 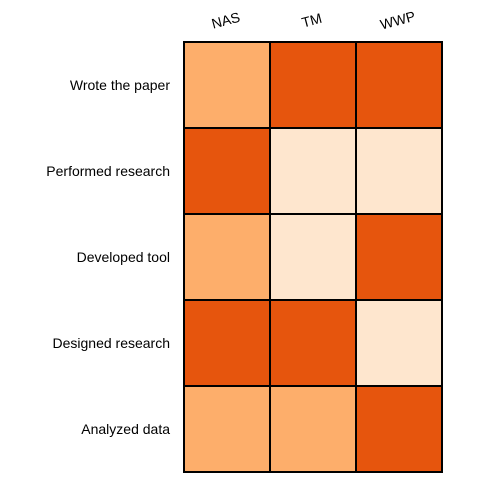 What do you see at coordinates (125, 429) in the screenshot?
I see `row-label-analyzed-data: Analyzed data` at bounding box center [125, 429].